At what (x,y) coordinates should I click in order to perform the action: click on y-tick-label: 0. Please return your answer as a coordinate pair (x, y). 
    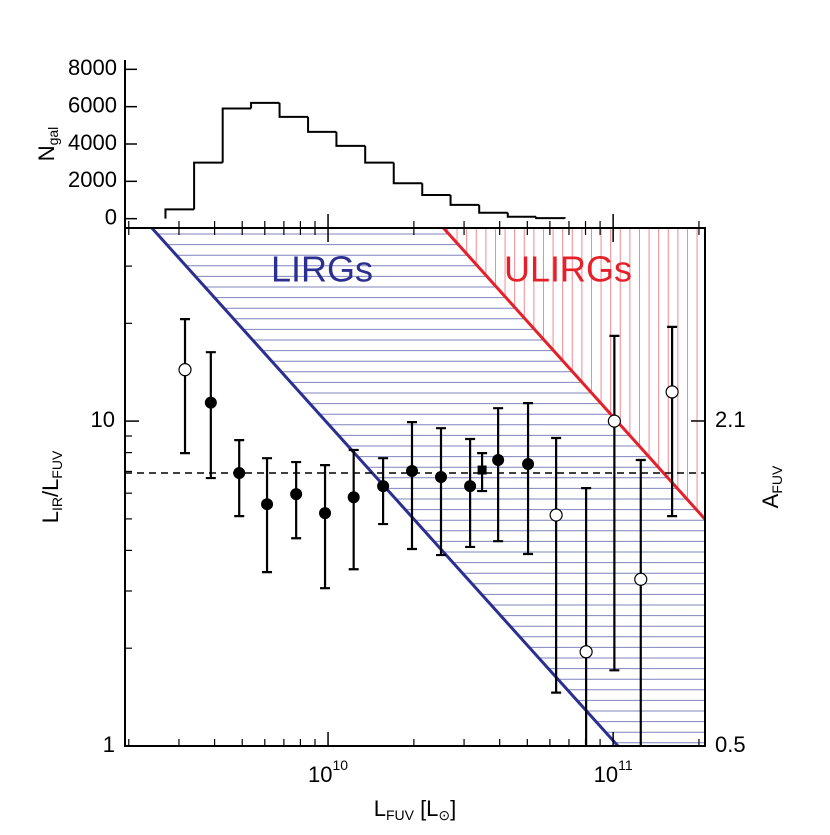
    Looking at the image, I should click on (111, 216).